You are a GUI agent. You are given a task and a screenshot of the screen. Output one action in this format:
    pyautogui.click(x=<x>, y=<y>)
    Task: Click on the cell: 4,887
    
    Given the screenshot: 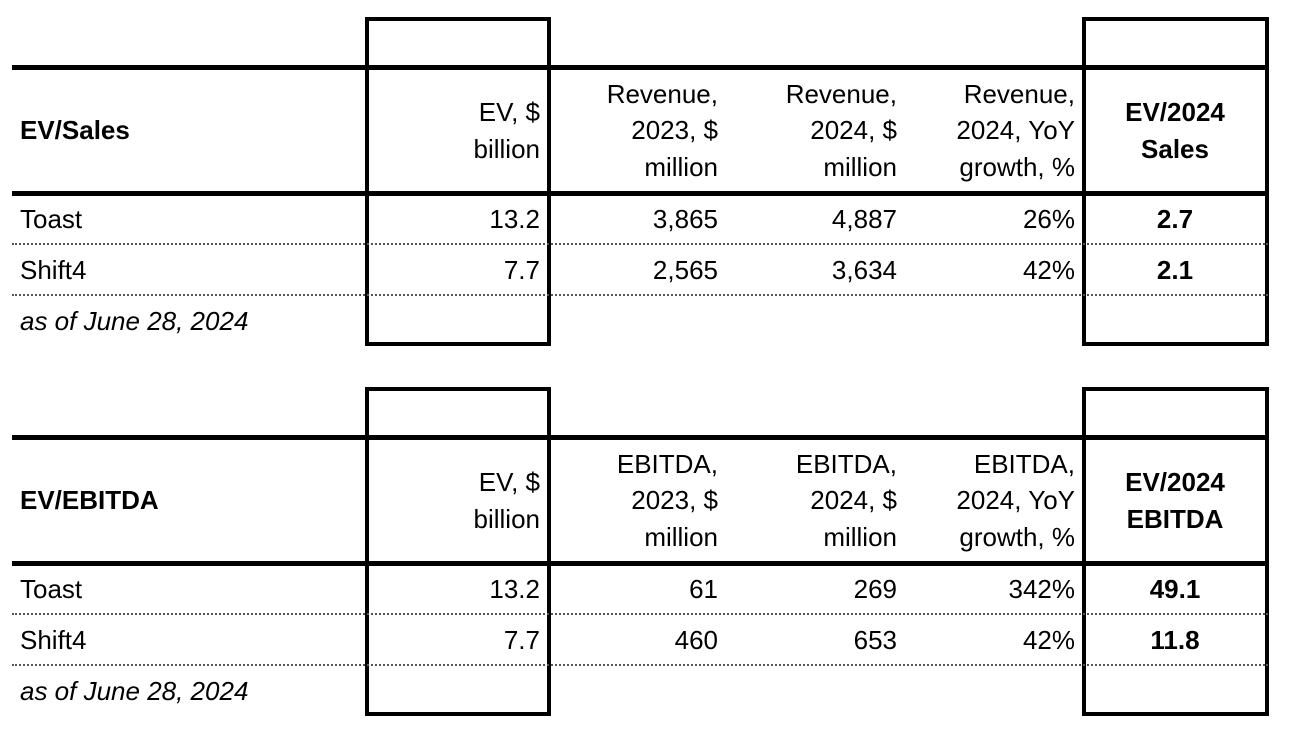 What is the action you would take?
    pyautogui.click(x=864, y=219)
    